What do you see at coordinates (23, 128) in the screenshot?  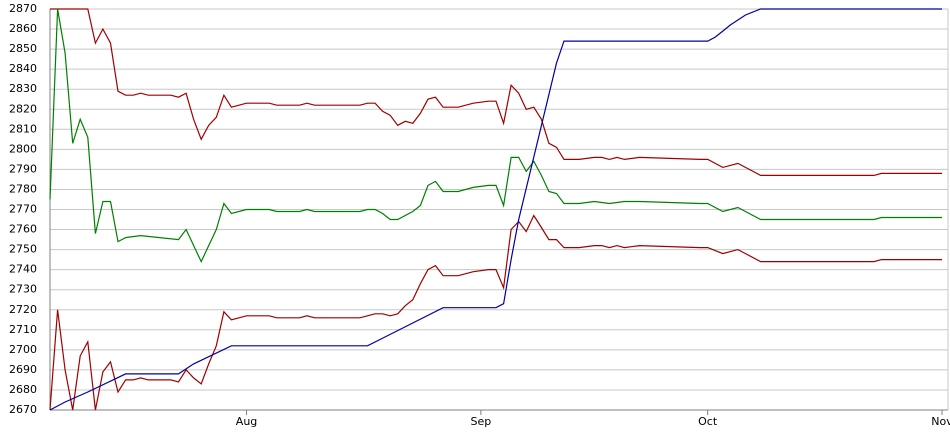 I see `y-tick-label: 2810` at bounding box center [23, 128].